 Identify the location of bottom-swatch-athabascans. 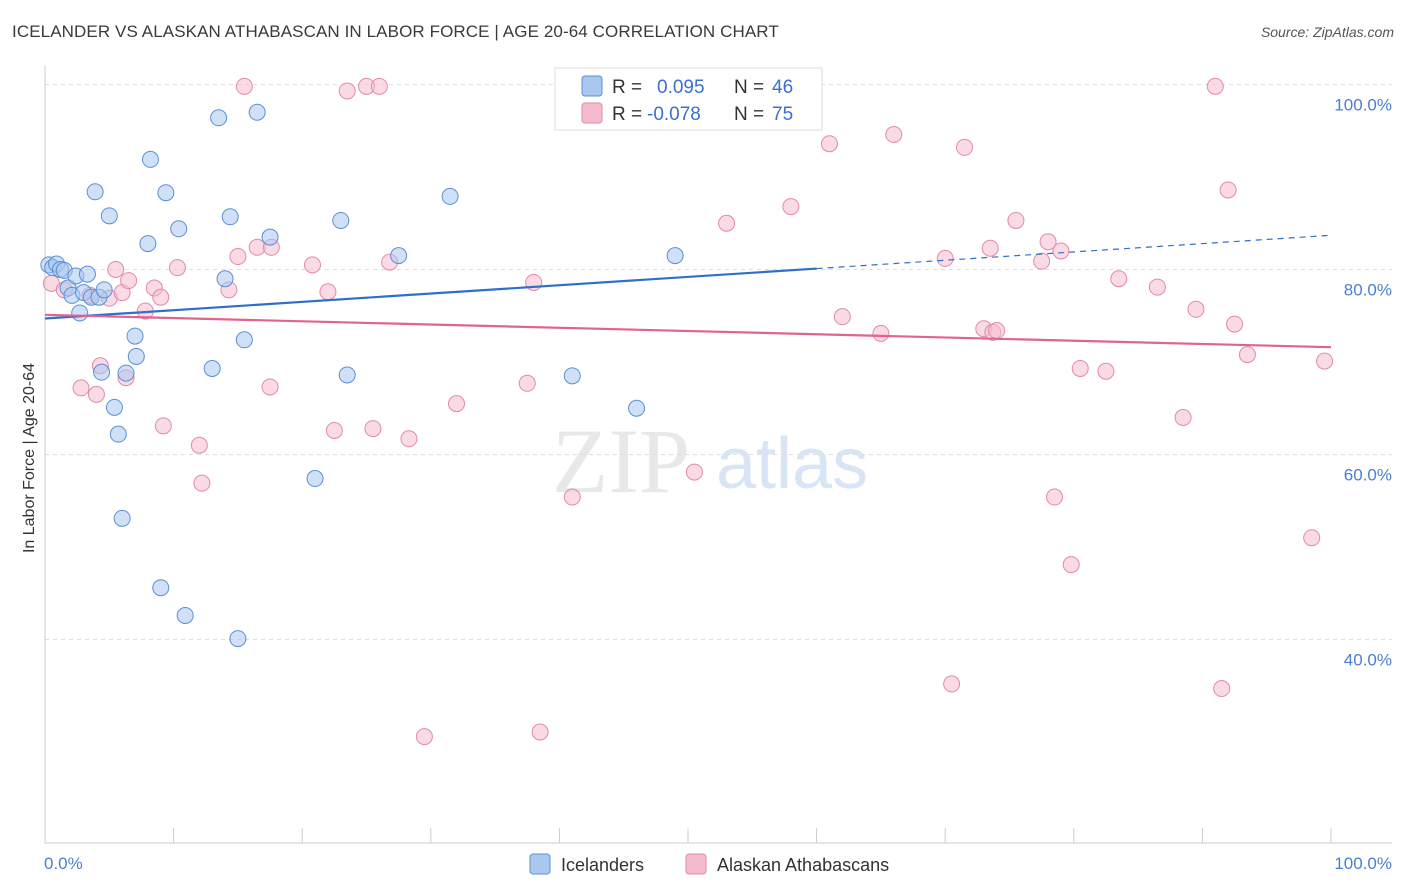
(696, 864).